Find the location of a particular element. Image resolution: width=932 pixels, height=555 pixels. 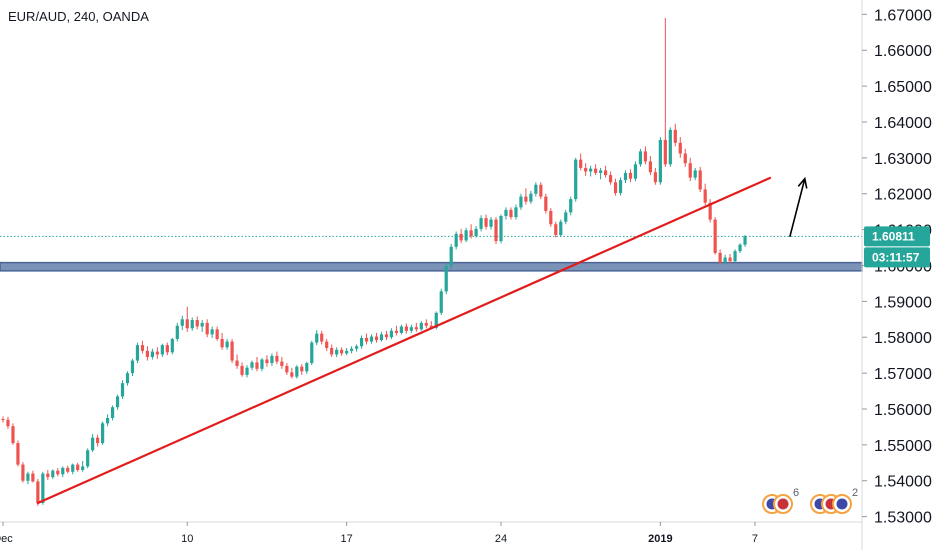

y-tick-label: 1.59000 is located at coordinates (903, 302).